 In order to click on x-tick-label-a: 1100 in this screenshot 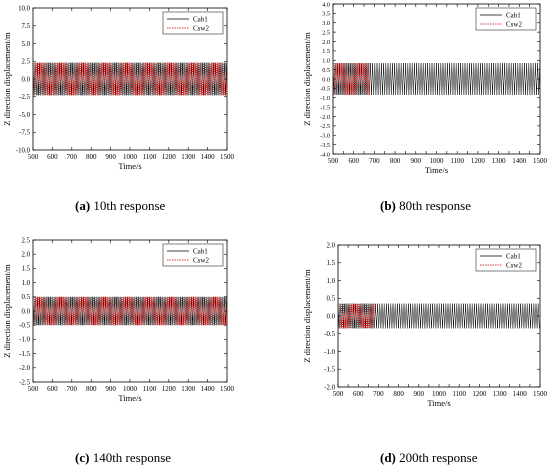, I will do `click(150, 157)`.